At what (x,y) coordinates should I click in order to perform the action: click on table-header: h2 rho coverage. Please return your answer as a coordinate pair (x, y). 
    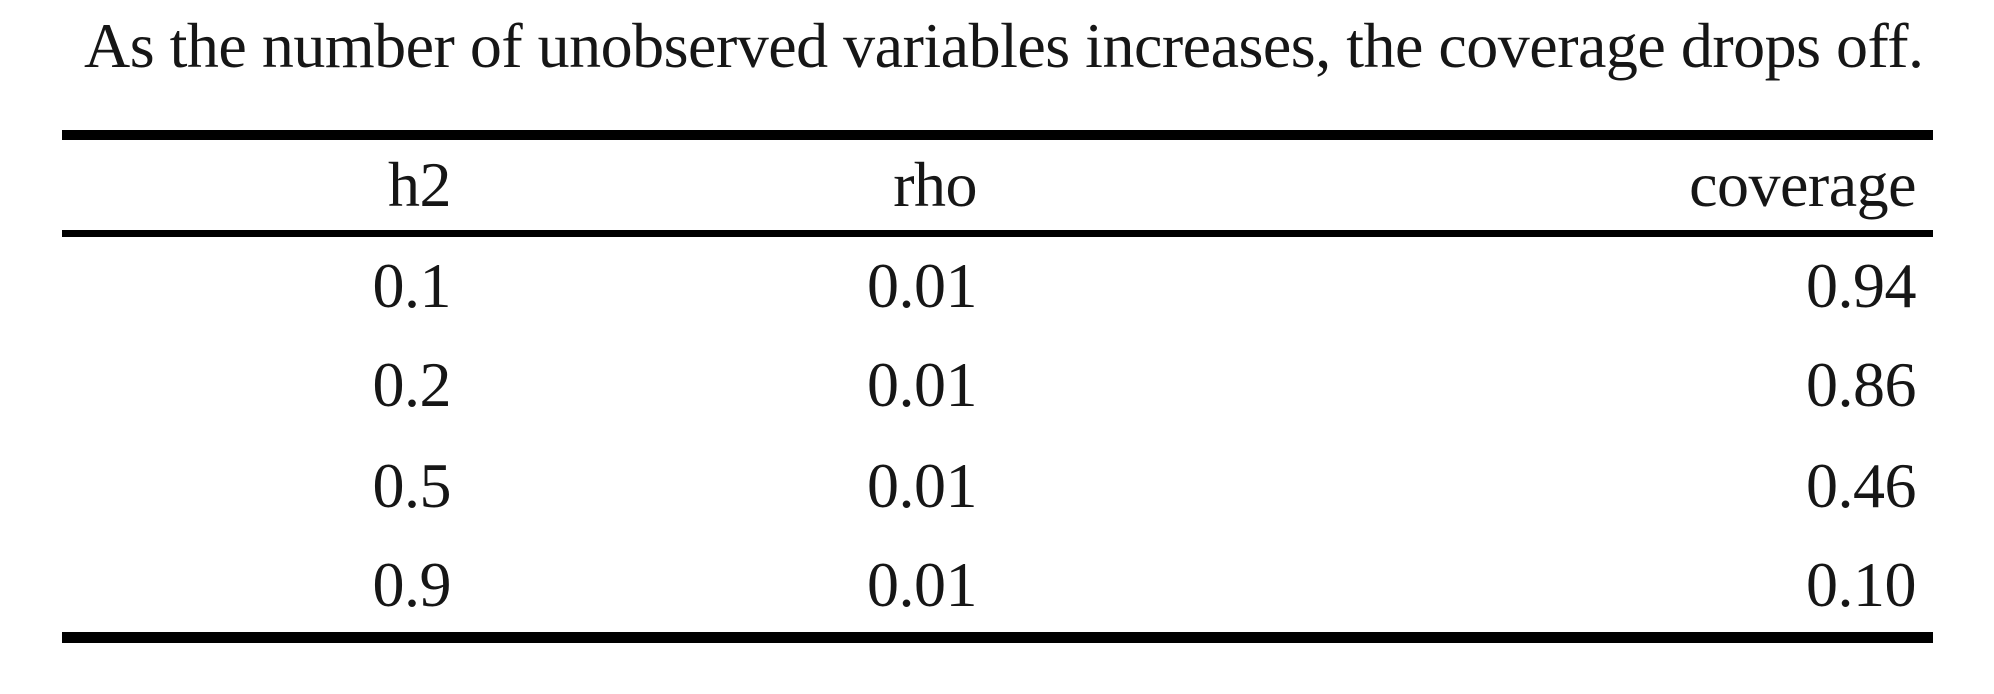
    Looking at the image, I should click on (997, 183).